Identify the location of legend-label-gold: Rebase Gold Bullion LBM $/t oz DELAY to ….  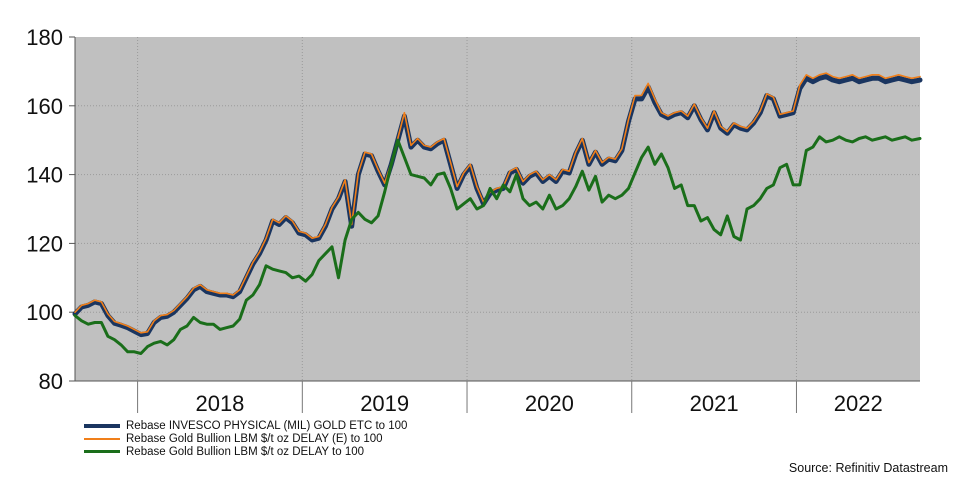
(245, 451).